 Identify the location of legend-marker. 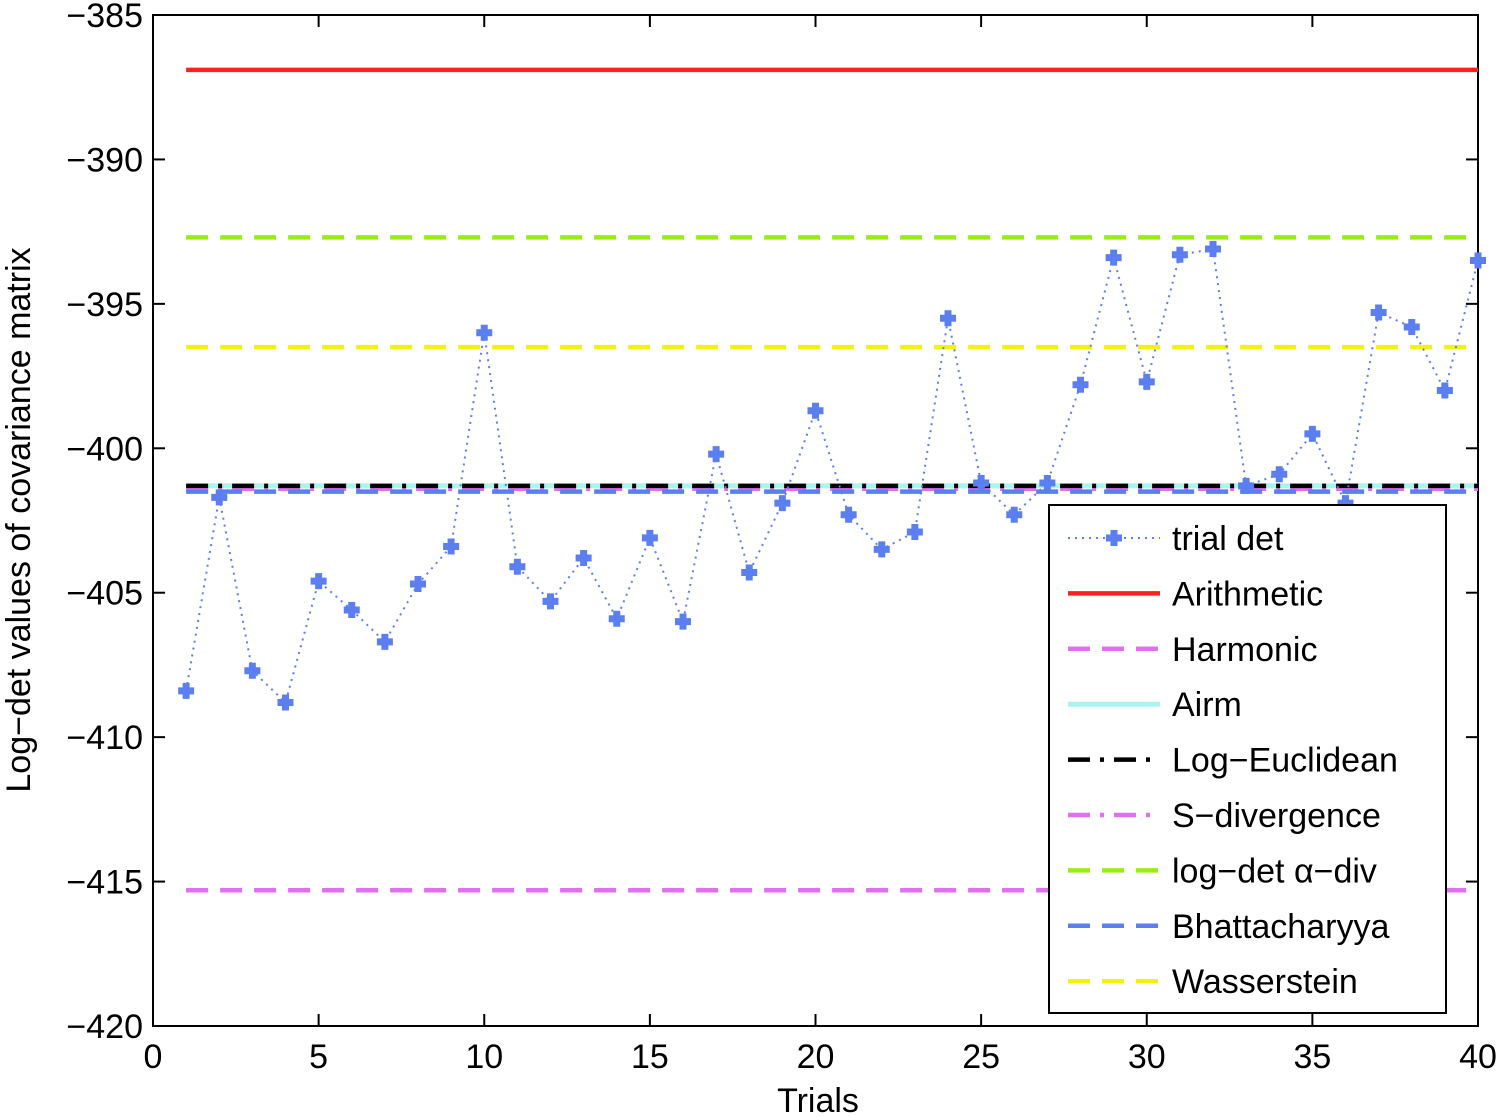
(1114, 538).